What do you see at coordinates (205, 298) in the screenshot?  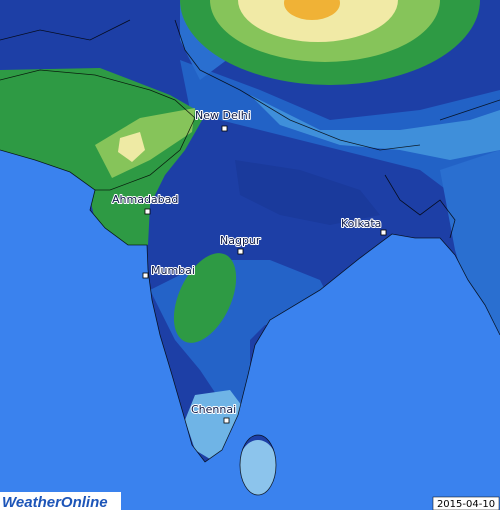 I see `zone-green` at bounding box center [205, 298].